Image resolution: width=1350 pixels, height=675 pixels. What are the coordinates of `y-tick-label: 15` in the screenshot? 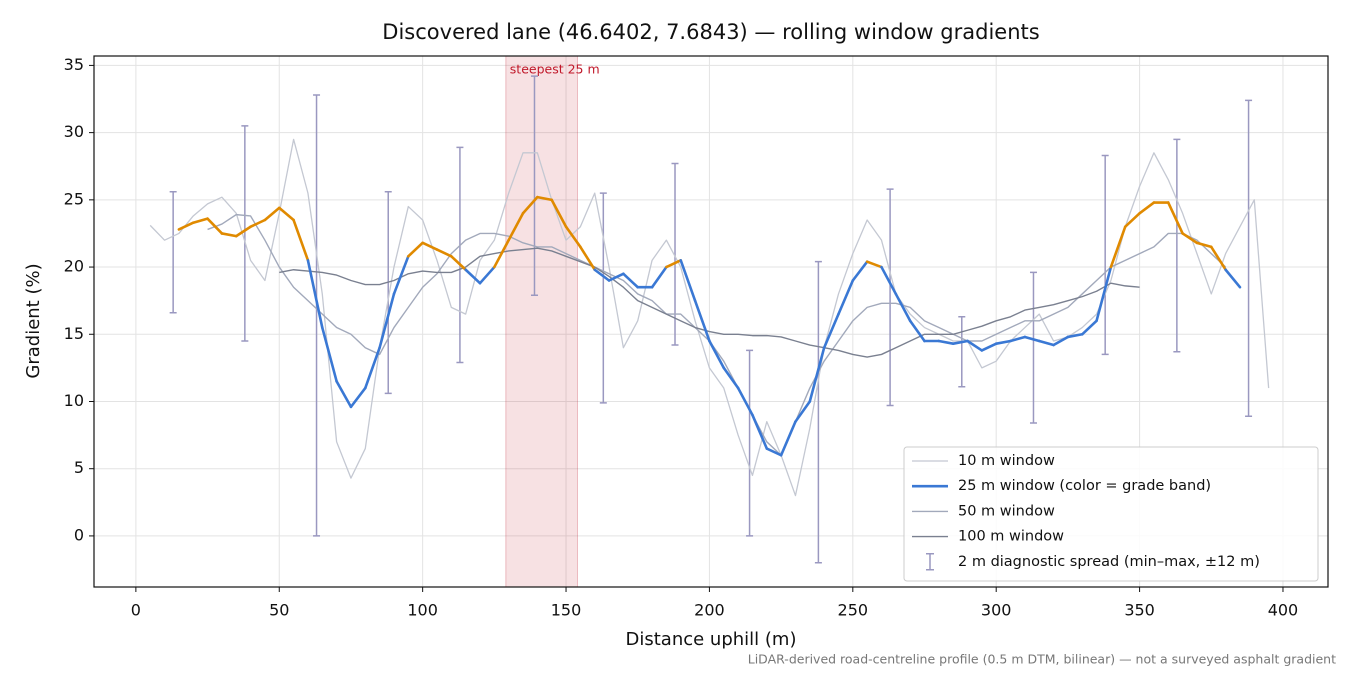 It's located at (74, 333).